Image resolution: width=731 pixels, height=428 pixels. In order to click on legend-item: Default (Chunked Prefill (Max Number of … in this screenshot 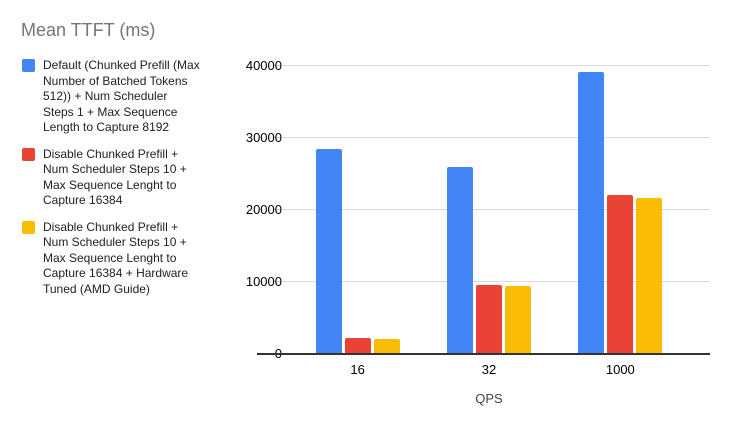, I will do `click(111, 97)`.